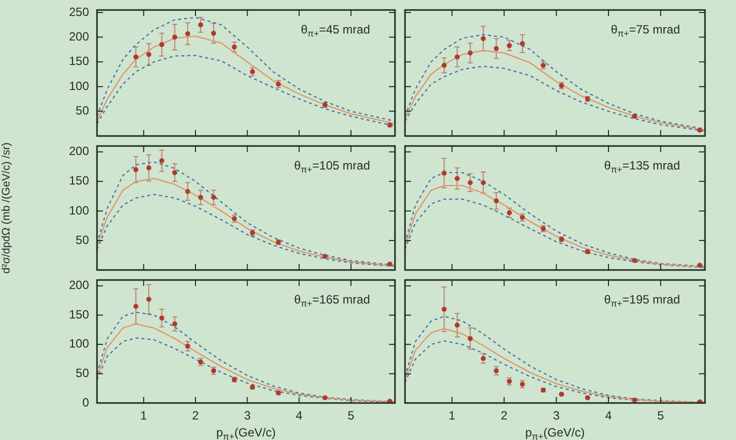 The image size is (736, 440). Describe the element at coordinates (86, 402) in the screenshot. I see `y-tick-label: 0` at that location.